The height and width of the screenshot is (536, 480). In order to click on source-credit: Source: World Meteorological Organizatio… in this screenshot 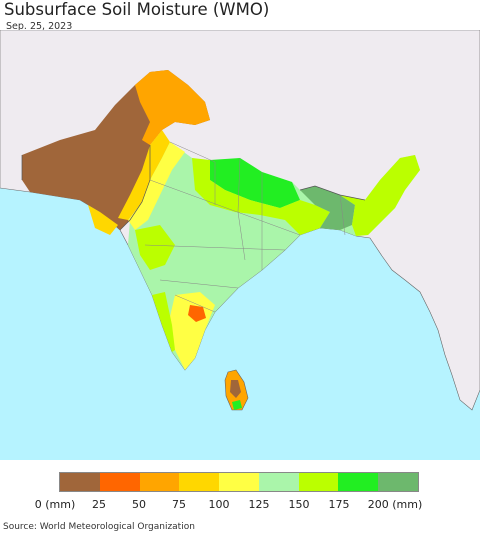, I will do `click(99, 527)`.